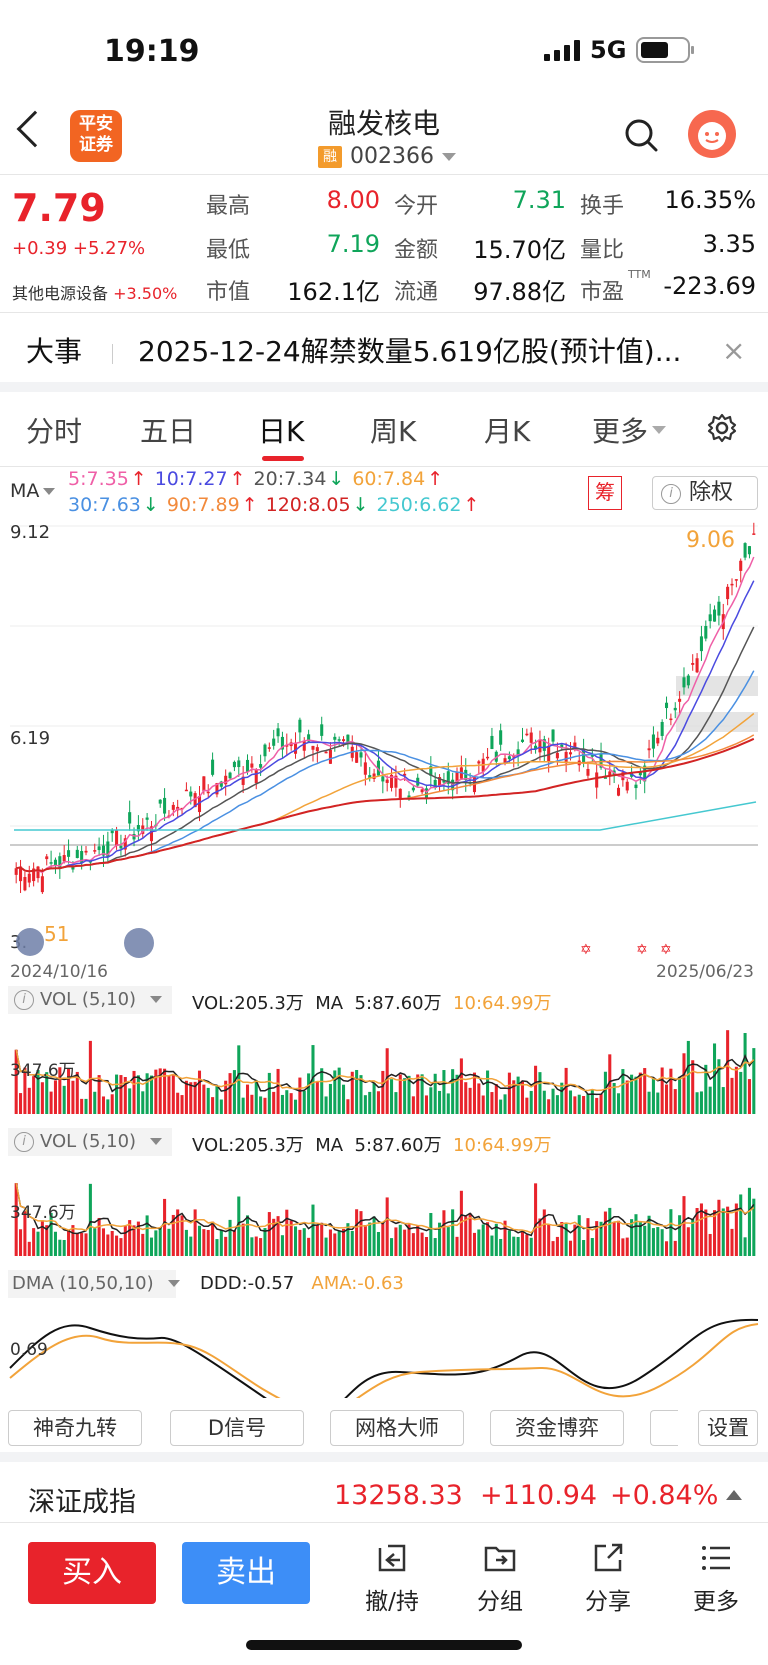 The height and width of the screenshot is (1665, 768). I want to click on quote-label: 量比, so click(602, 250).